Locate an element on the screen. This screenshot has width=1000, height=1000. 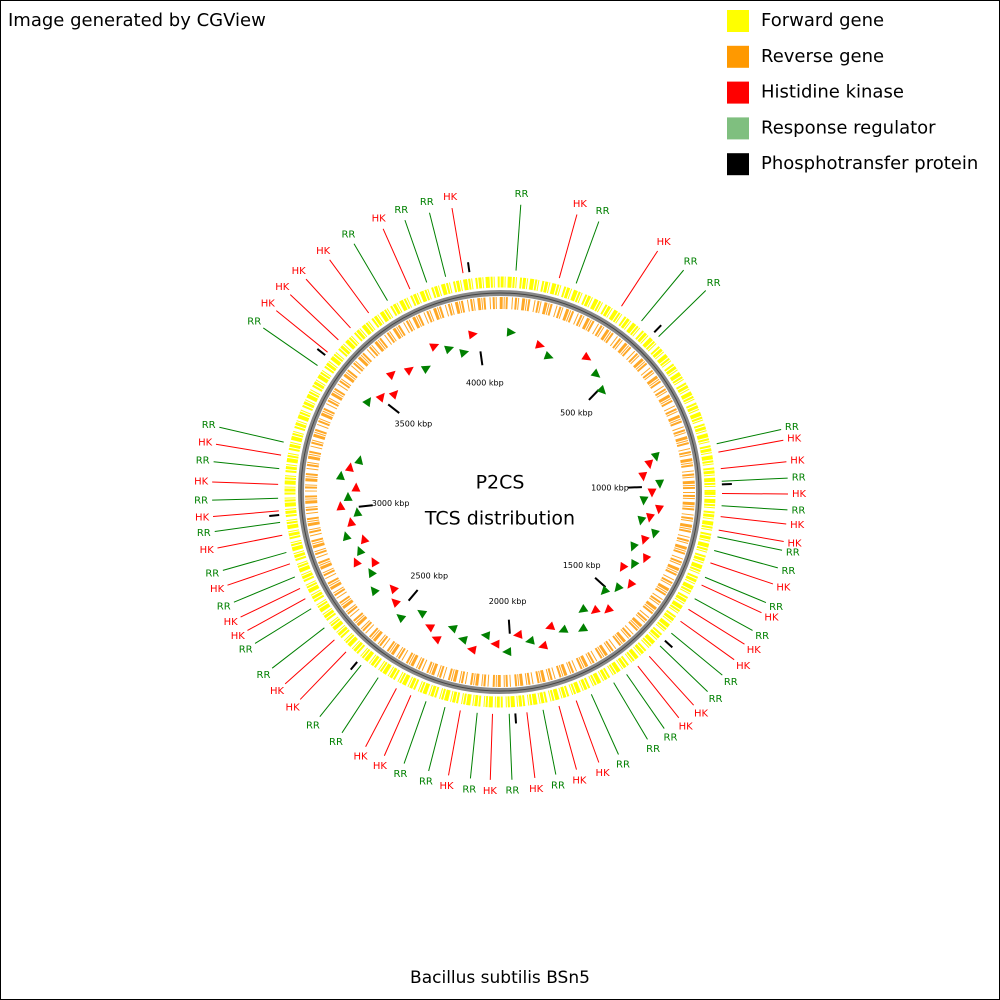
scale-tick-label: 1000 kbp is located at coordinates (610, 488).